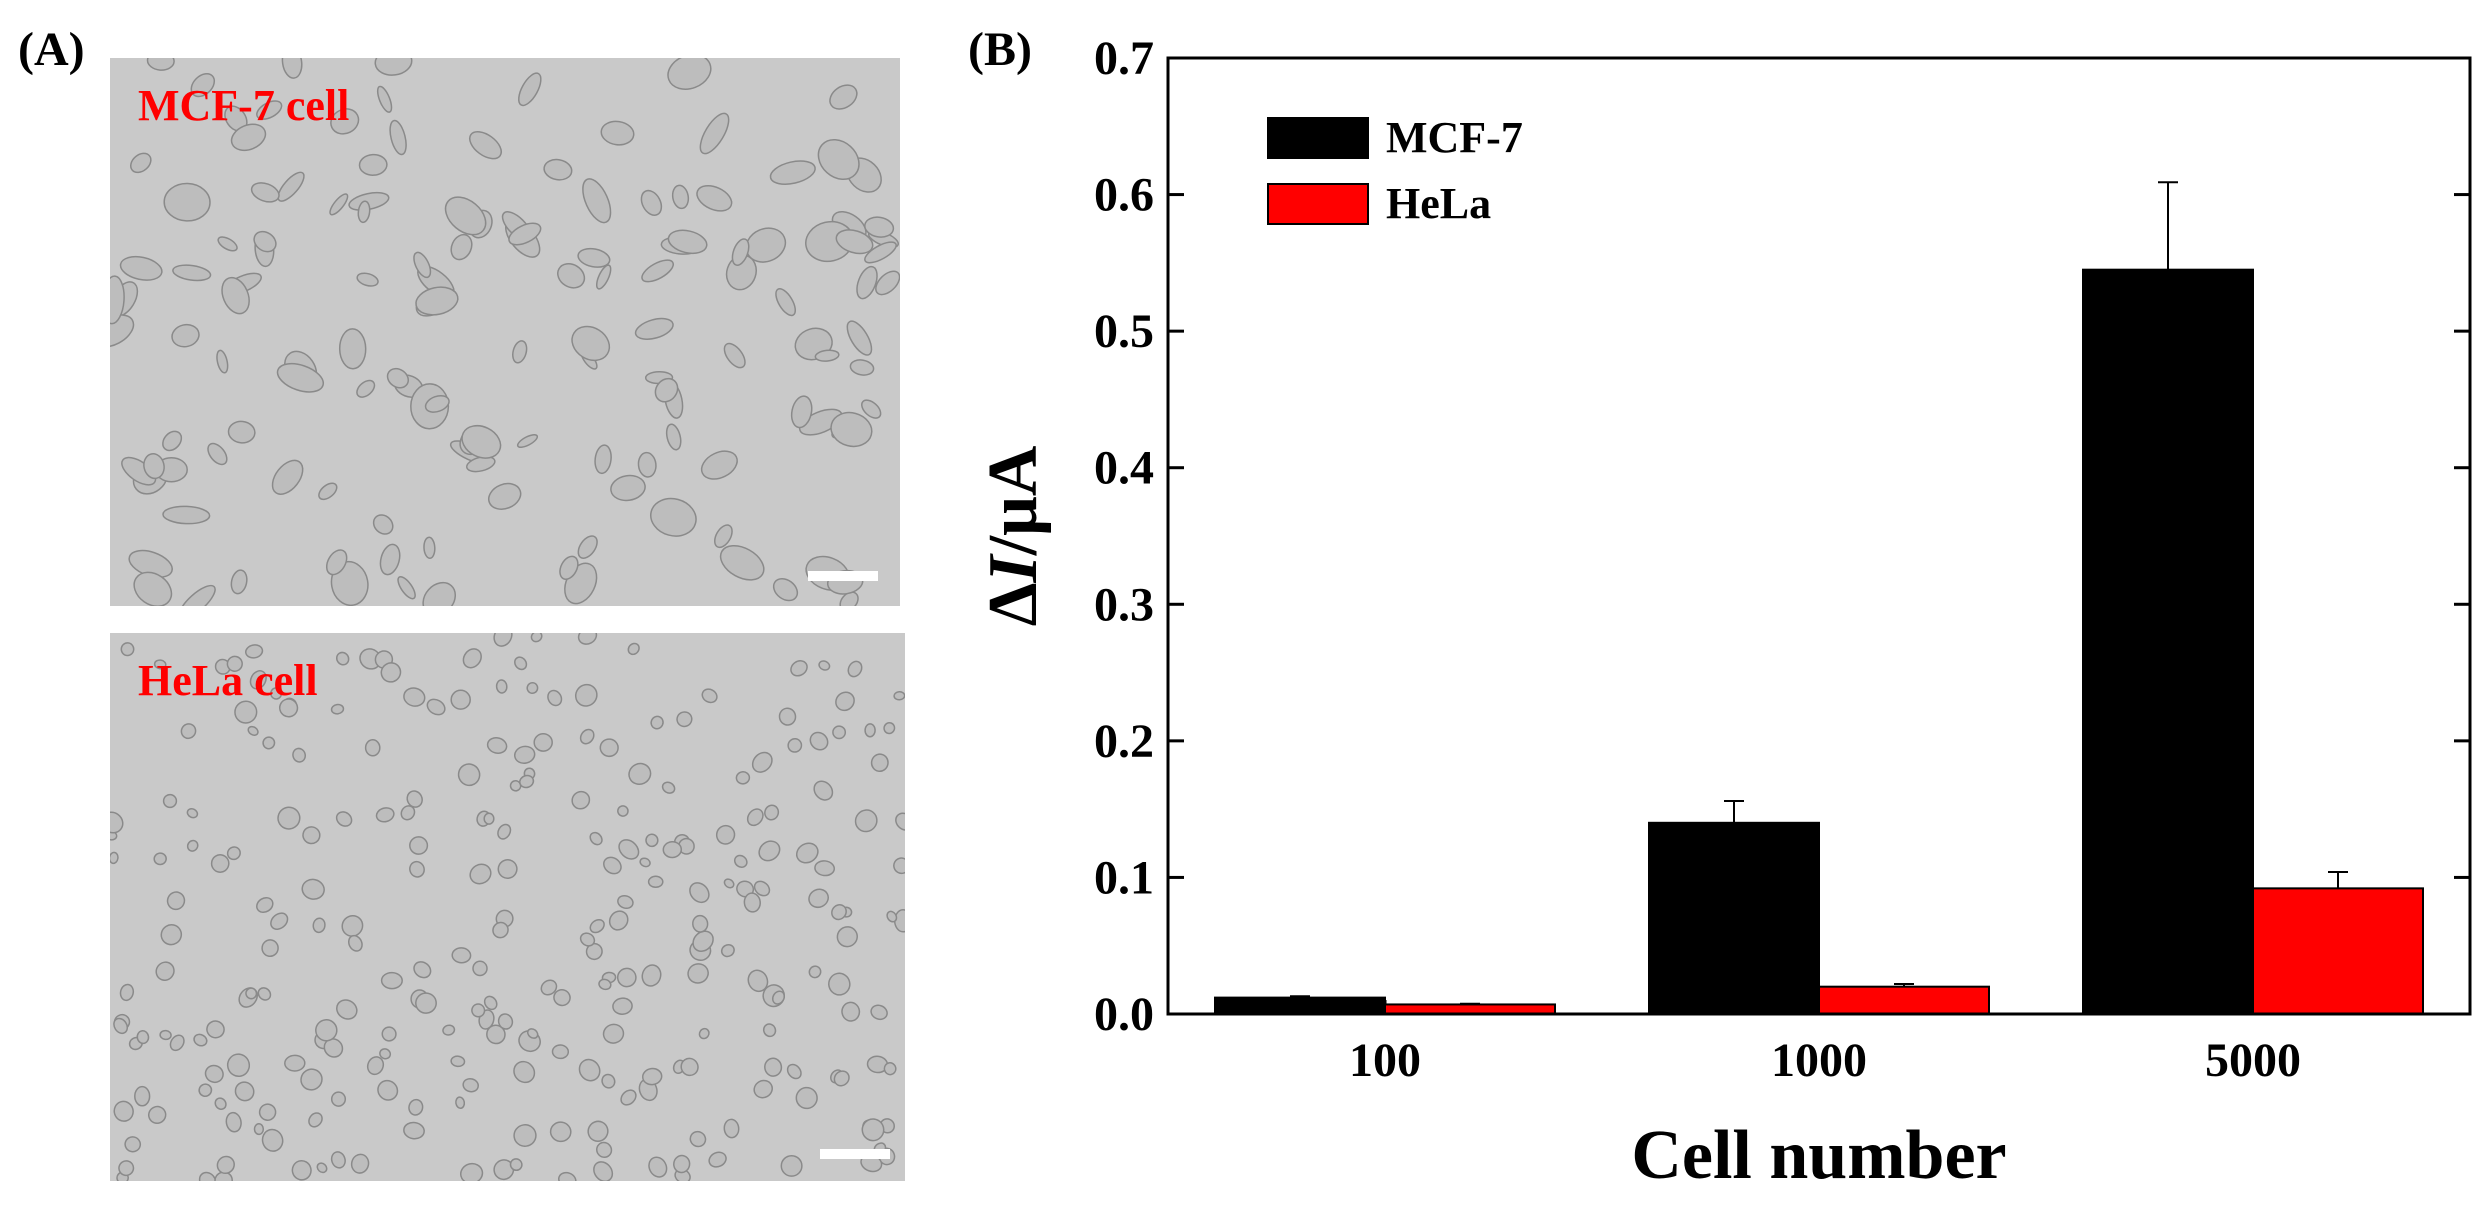  I want to click on y-tick-label-2: 0.2, so click(1124, 741).